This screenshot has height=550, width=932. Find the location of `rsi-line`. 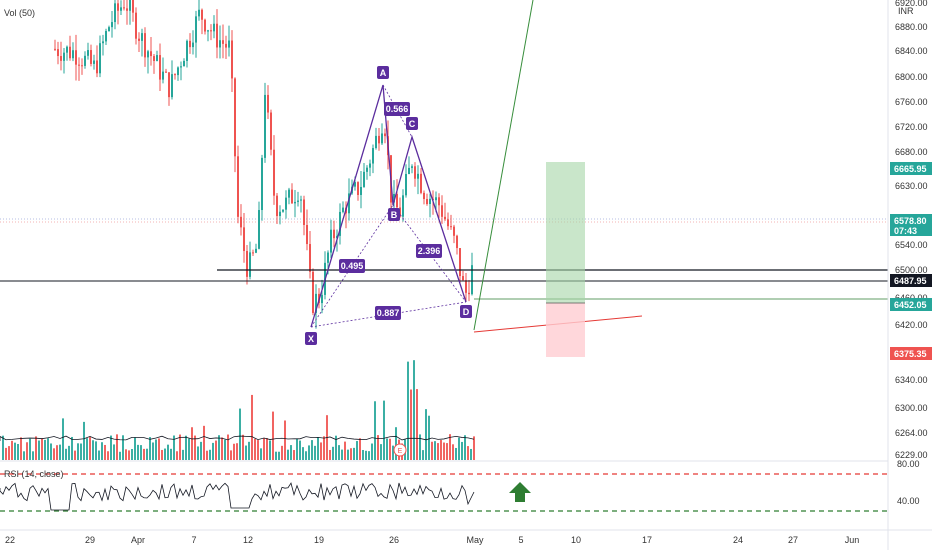

rsi-line is located at coordinates (237, 496).